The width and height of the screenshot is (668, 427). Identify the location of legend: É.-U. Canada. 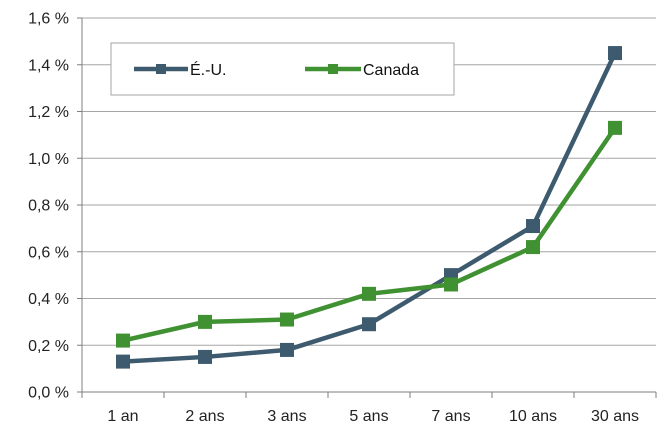
(282, 69).